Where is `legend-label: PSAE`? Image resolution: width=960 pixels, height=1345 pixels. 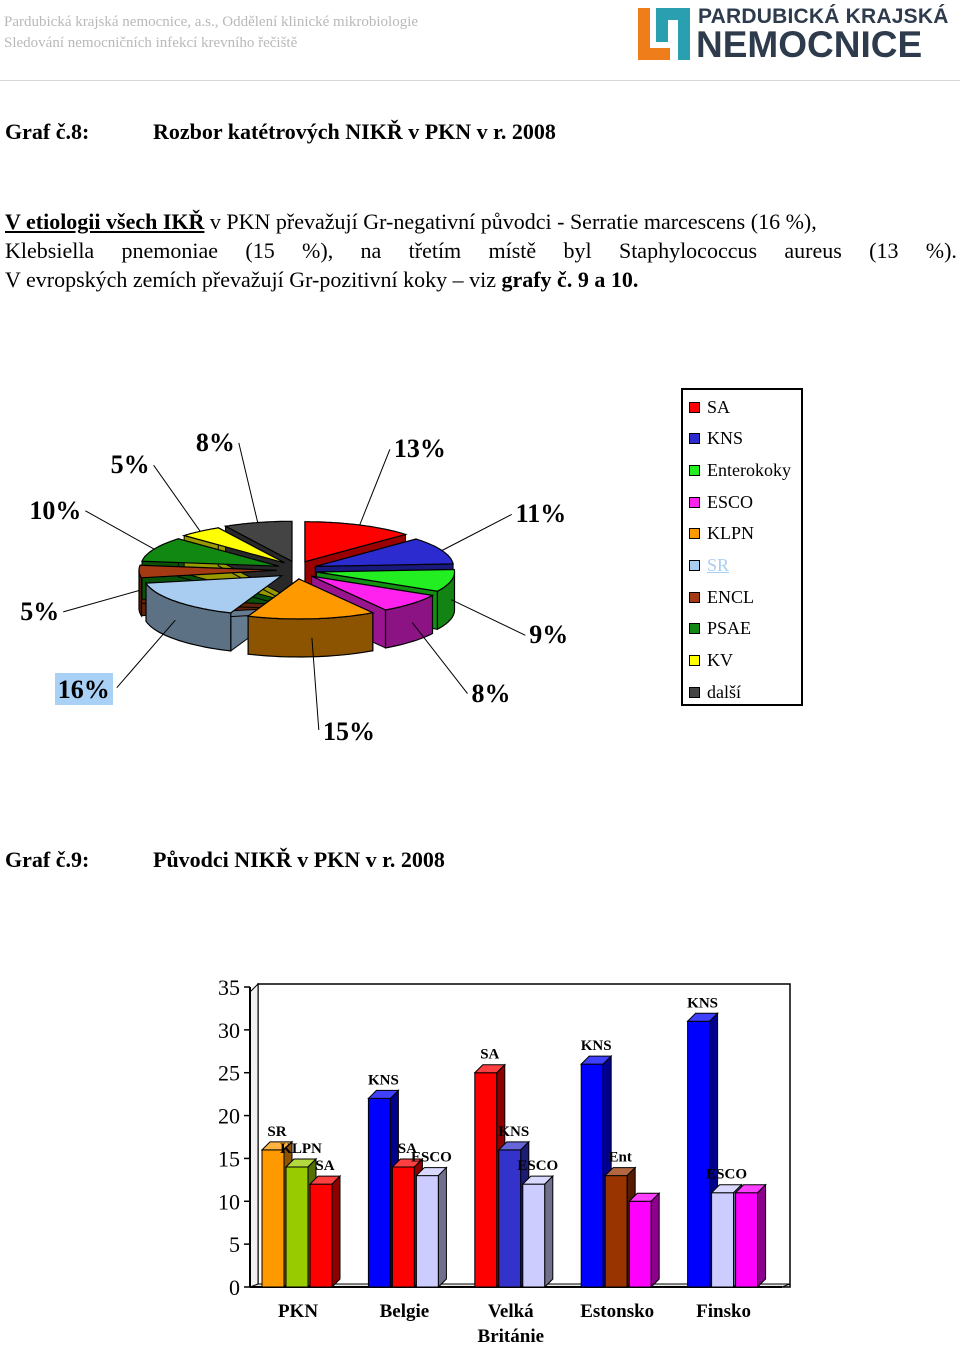
legend-label: PSAE is located at coordinates (729, 628).